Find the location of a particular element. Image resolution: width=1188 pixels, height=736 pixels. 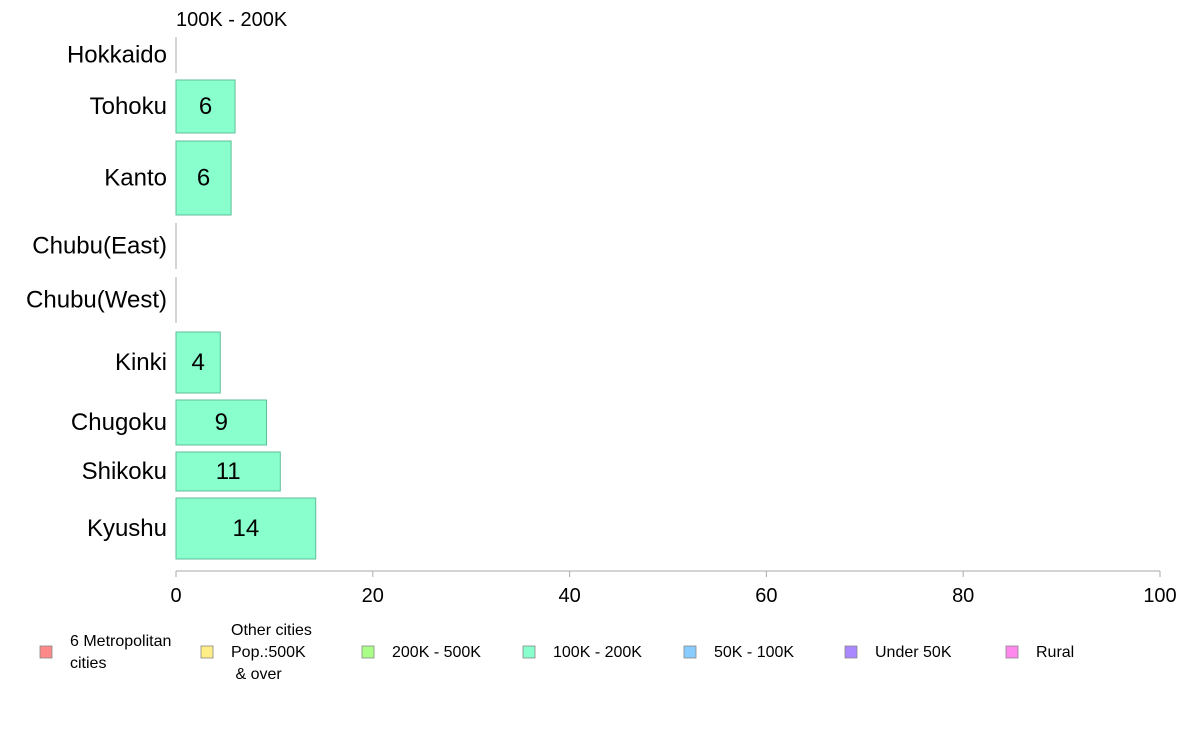

legend-label-line: 200K - 500K is located at coordinates (436, 652).